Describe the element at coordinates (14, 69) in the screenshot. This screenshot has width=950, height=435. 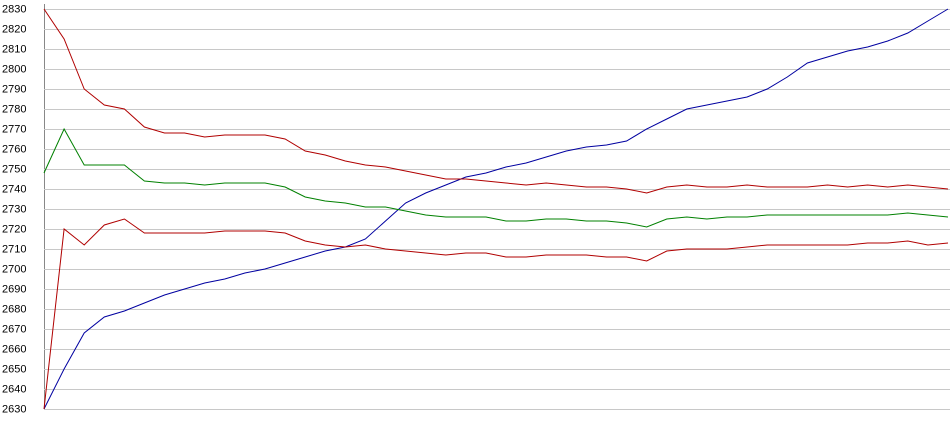
I see `y-tick-label: 2800` at that location.